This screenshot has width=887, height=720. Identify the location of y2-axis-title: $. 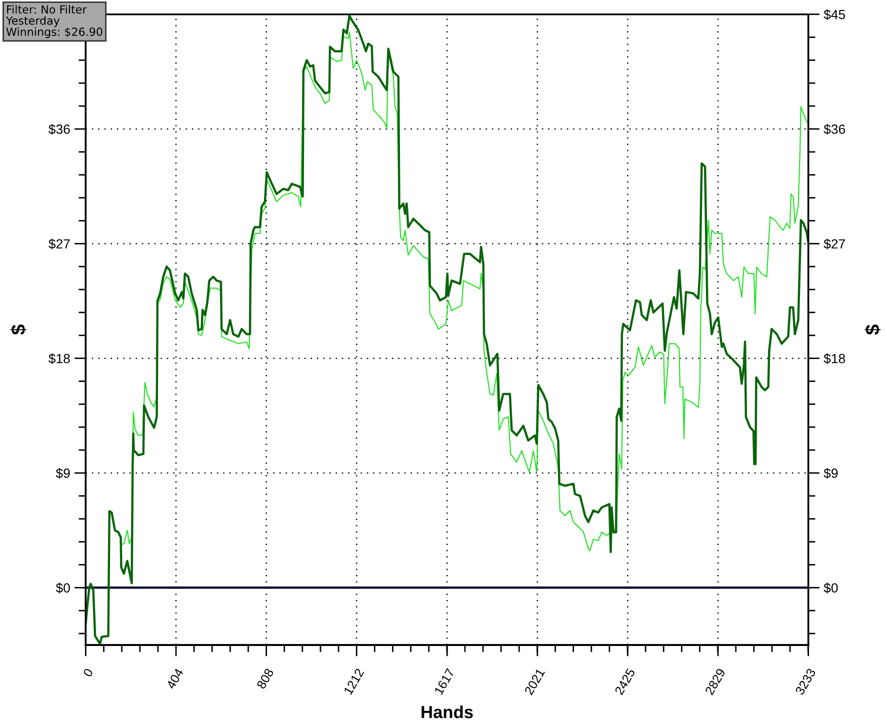
(872, 329).